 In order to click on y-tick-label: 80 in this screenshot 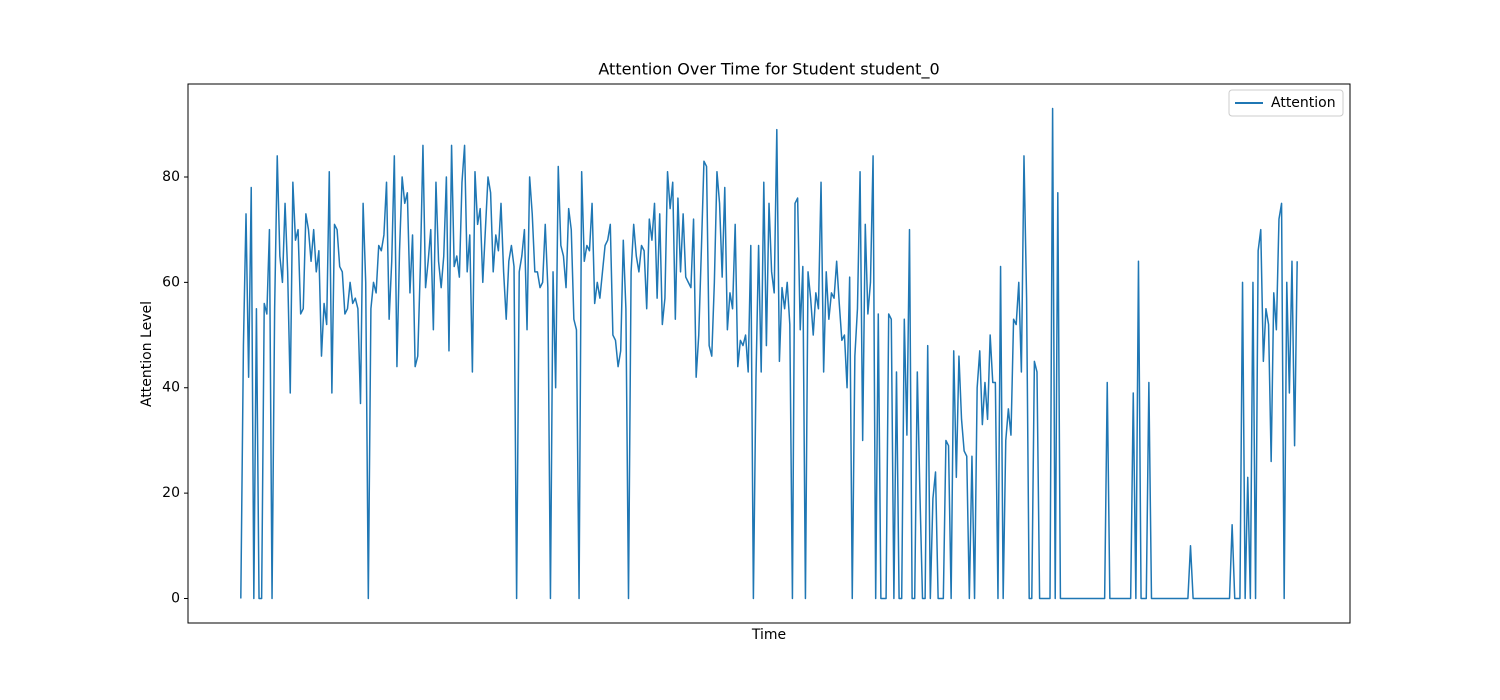, I will do `click(171, 177)`.